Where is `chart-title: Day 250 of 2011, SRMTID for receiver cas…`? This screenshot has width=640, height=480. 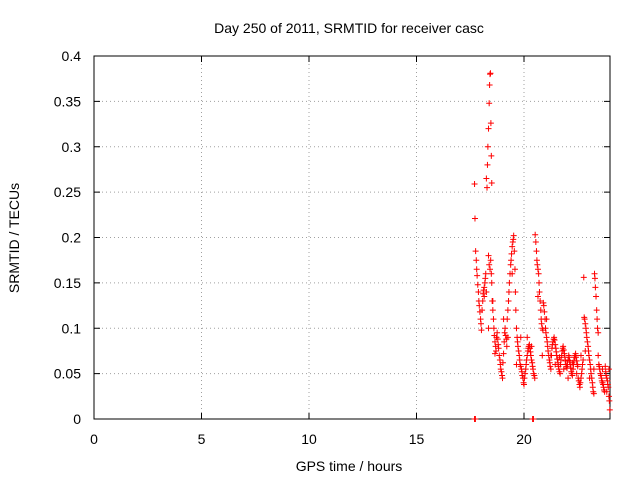 chart-title: Day 250 of 2011, SRMTID for receiver cas… is located at coordinates (349, 28).